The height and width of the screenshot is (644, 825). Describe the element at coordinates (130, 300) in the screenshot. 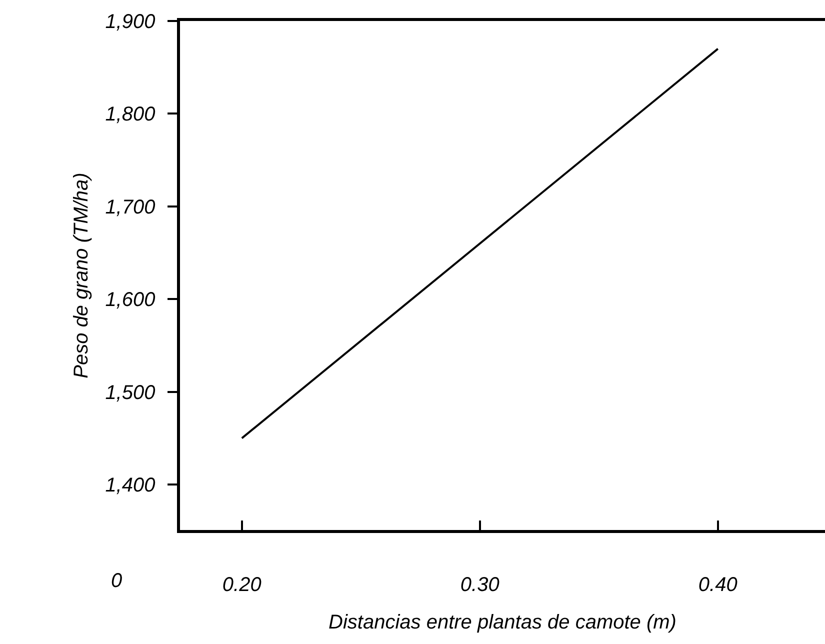

I see `y-tick-label: 1,600` at that location.